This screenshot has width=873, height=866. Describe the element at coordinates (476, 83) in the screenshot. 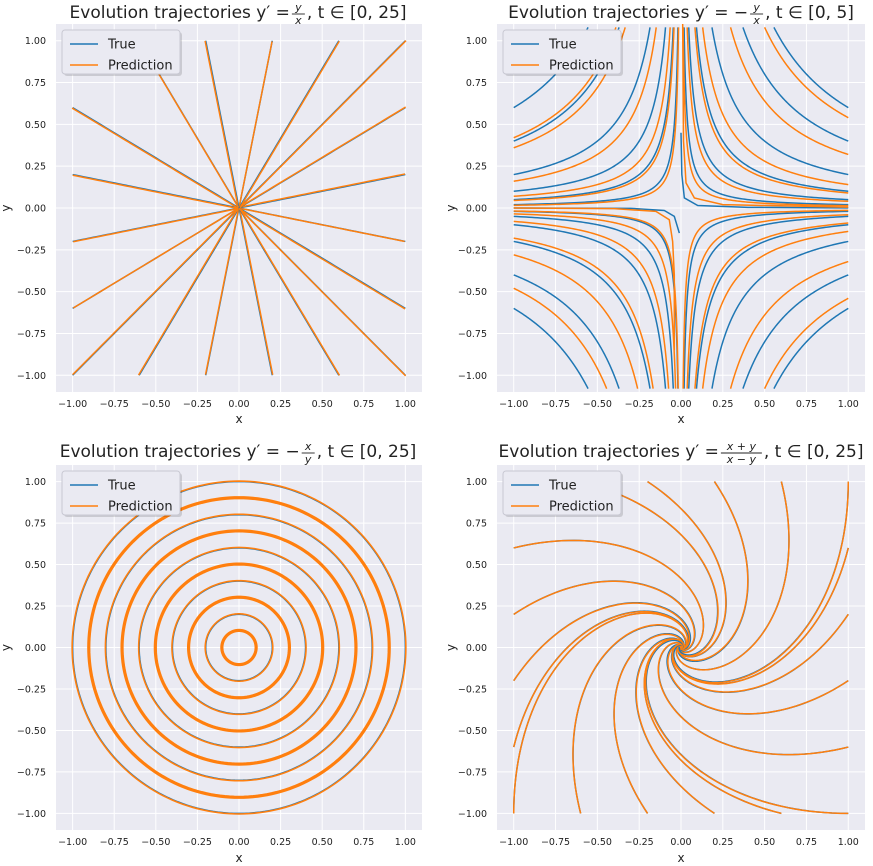

I see `y-tick-label: 0.75` at that location.